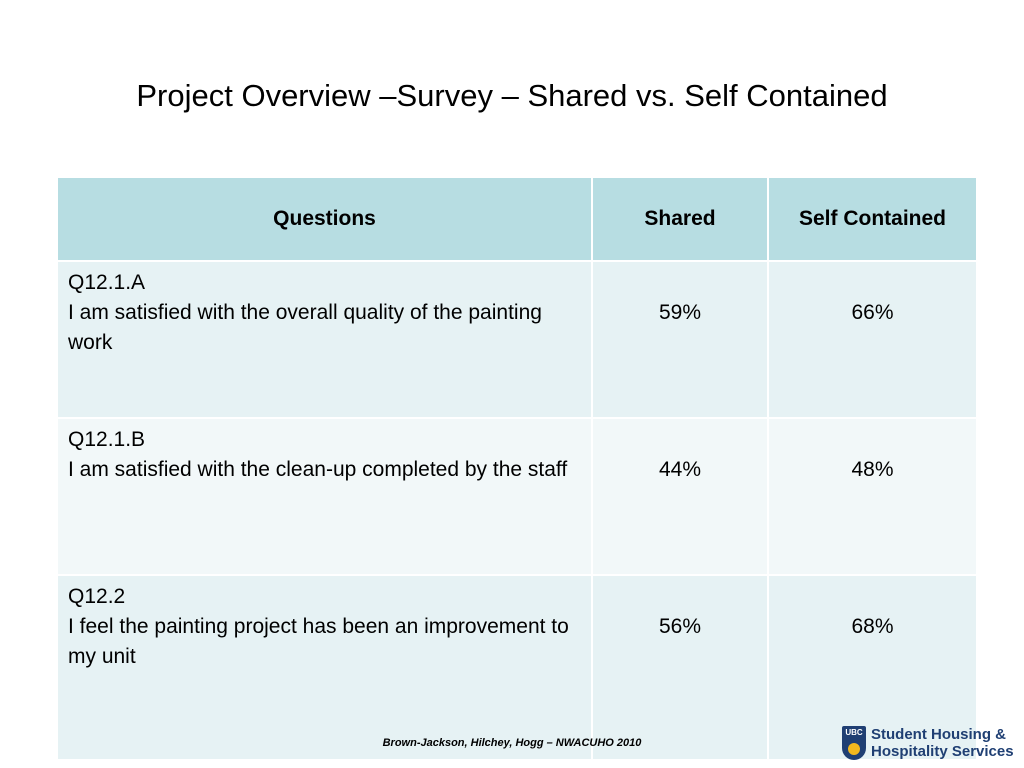  I want to click on question-id: Q12.2, so click(97, 596).